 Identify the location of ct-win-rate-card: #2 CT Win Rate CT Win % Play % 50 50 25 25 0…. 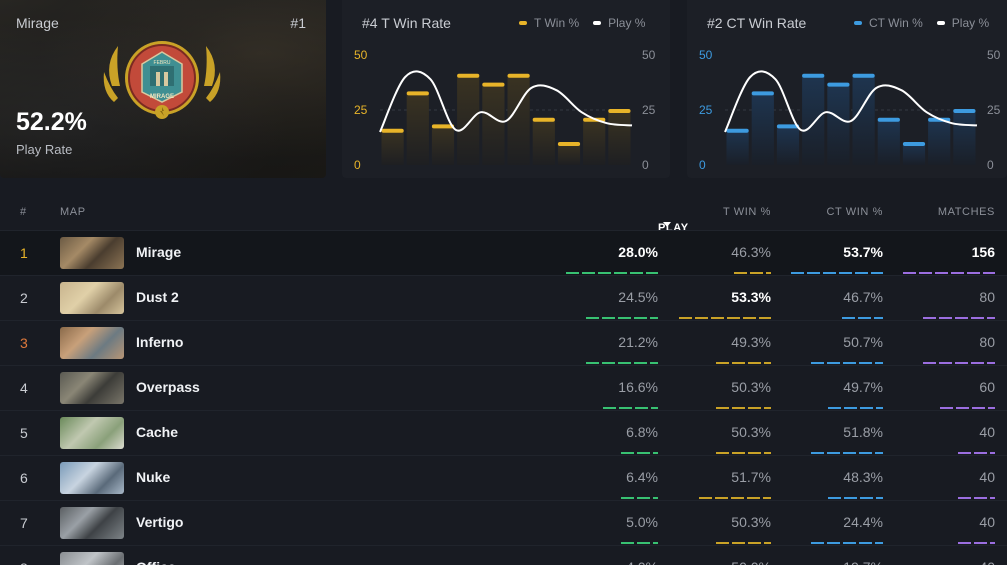
(847, 89).